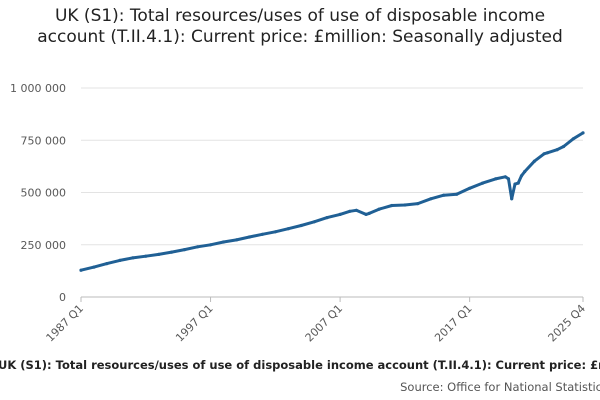 This screenshot has height=400, width=600. What do you see at coordinates (44, 245) in the screenshot?
I see `y-tick-label: 250 000` at bounding box center [44, 245].